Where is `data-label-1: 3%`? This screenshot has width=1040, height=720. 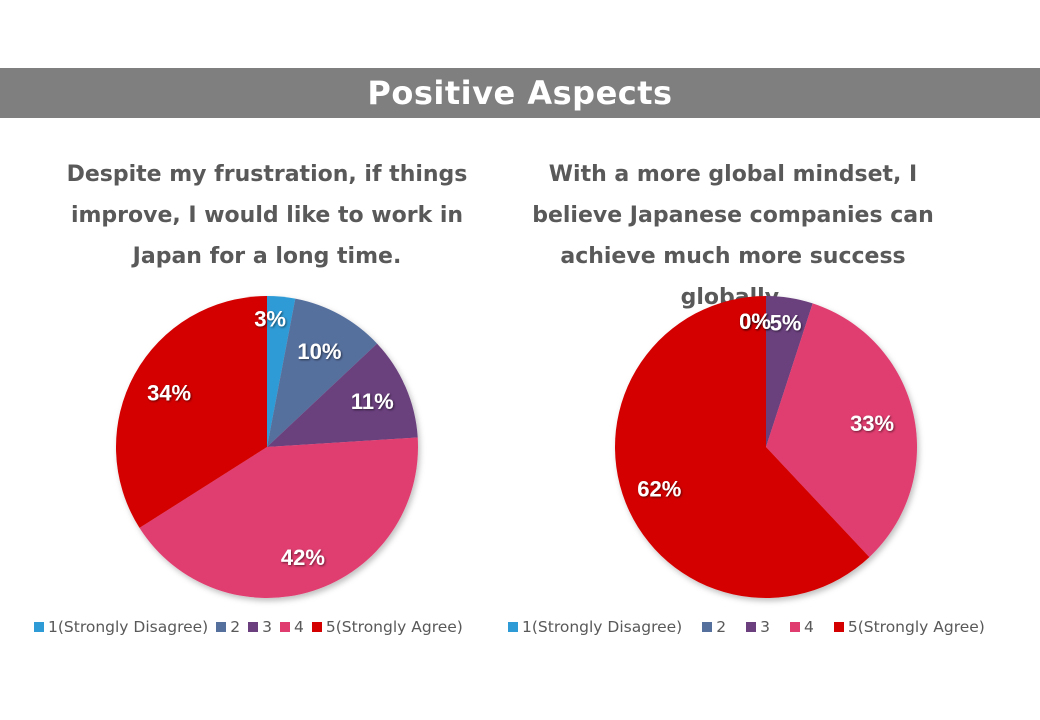 data-label-1: 3% is located at coordinates (270, 319).